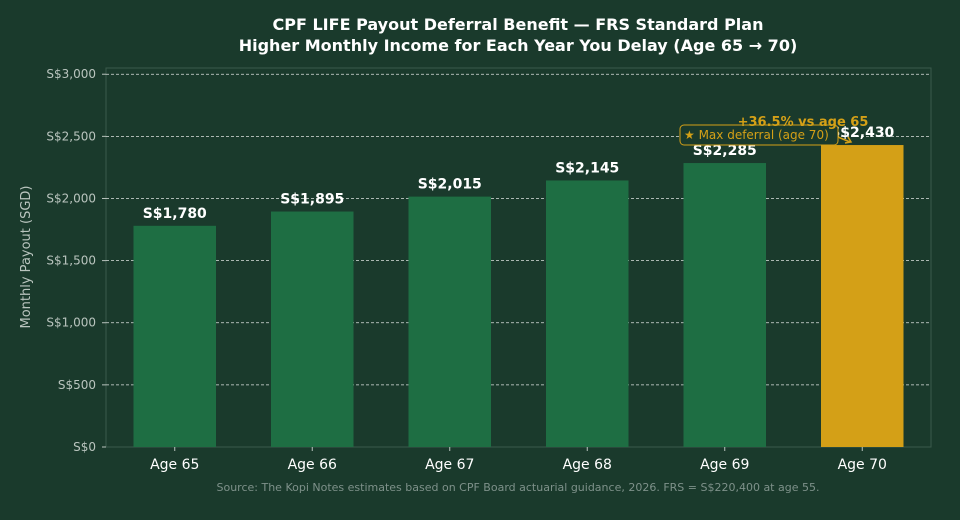 This screenshot has height=520, width=960. Describe the element at coordinates (724, 465) in the screenshot. I see `x-tick-label: Age 69` at that location.